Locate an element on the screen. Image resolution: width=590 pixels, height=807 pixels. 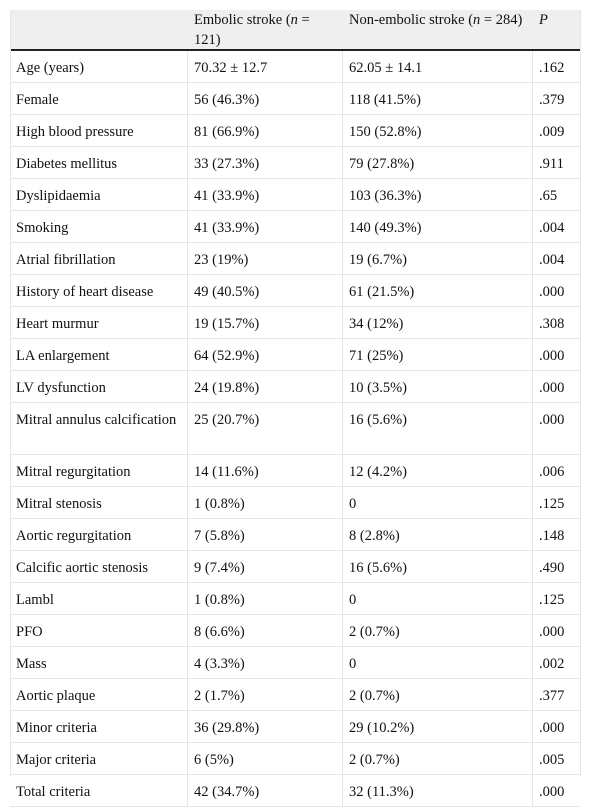
row-label-cell: High blood pressure is located at coordinates (99, 130).